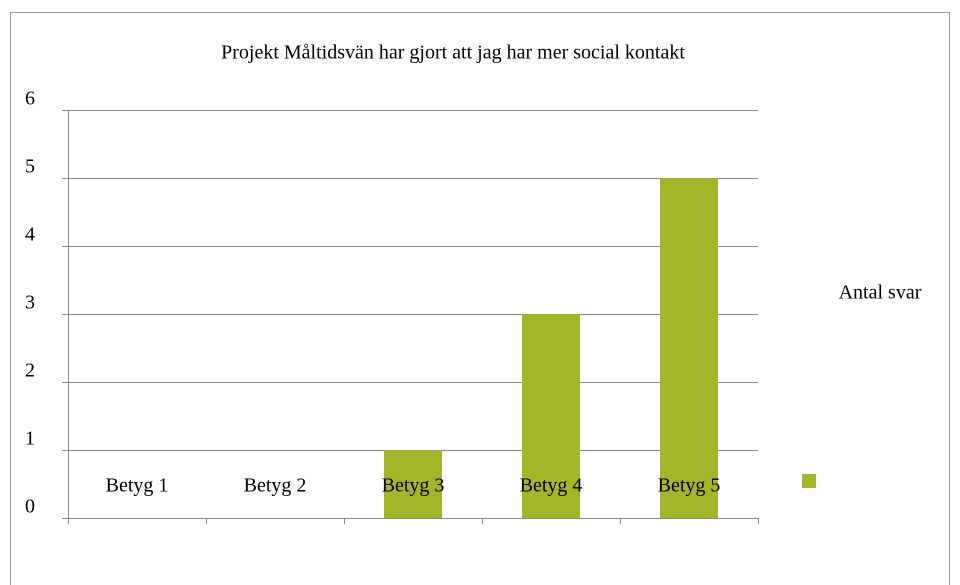 This screenshot has width=960, height=585. What do you see at coordinates (30, 439) in the screenshot?
I see `y-tick-label: 1` at bounding box center [30, 439].